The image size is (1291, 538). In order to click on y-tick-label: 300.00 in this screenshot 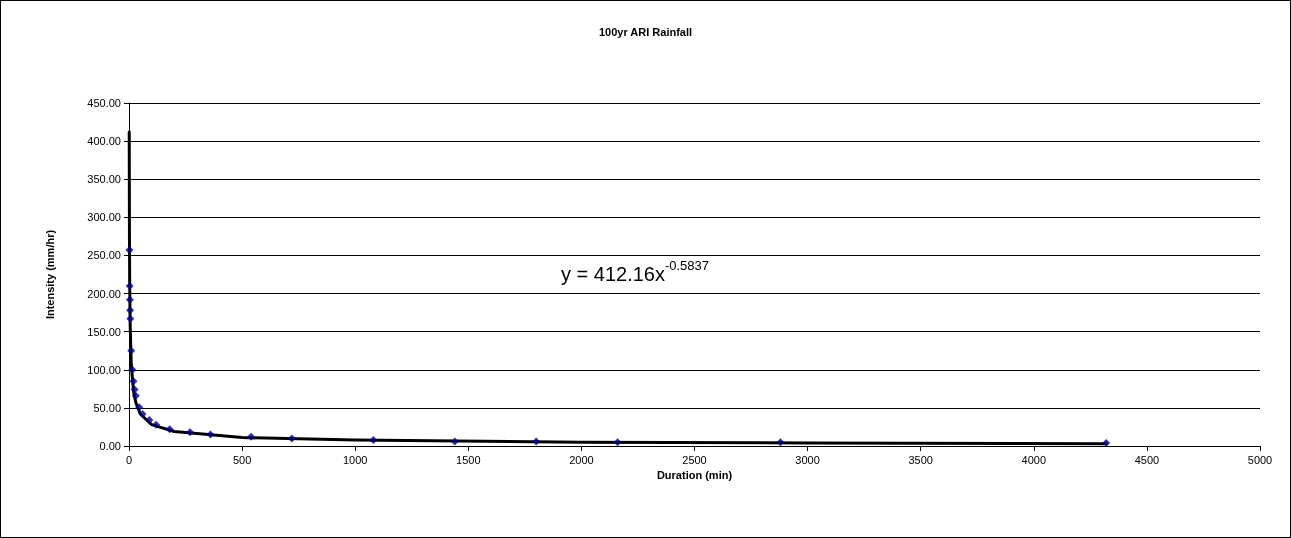, I will do `click(104, 217)`.